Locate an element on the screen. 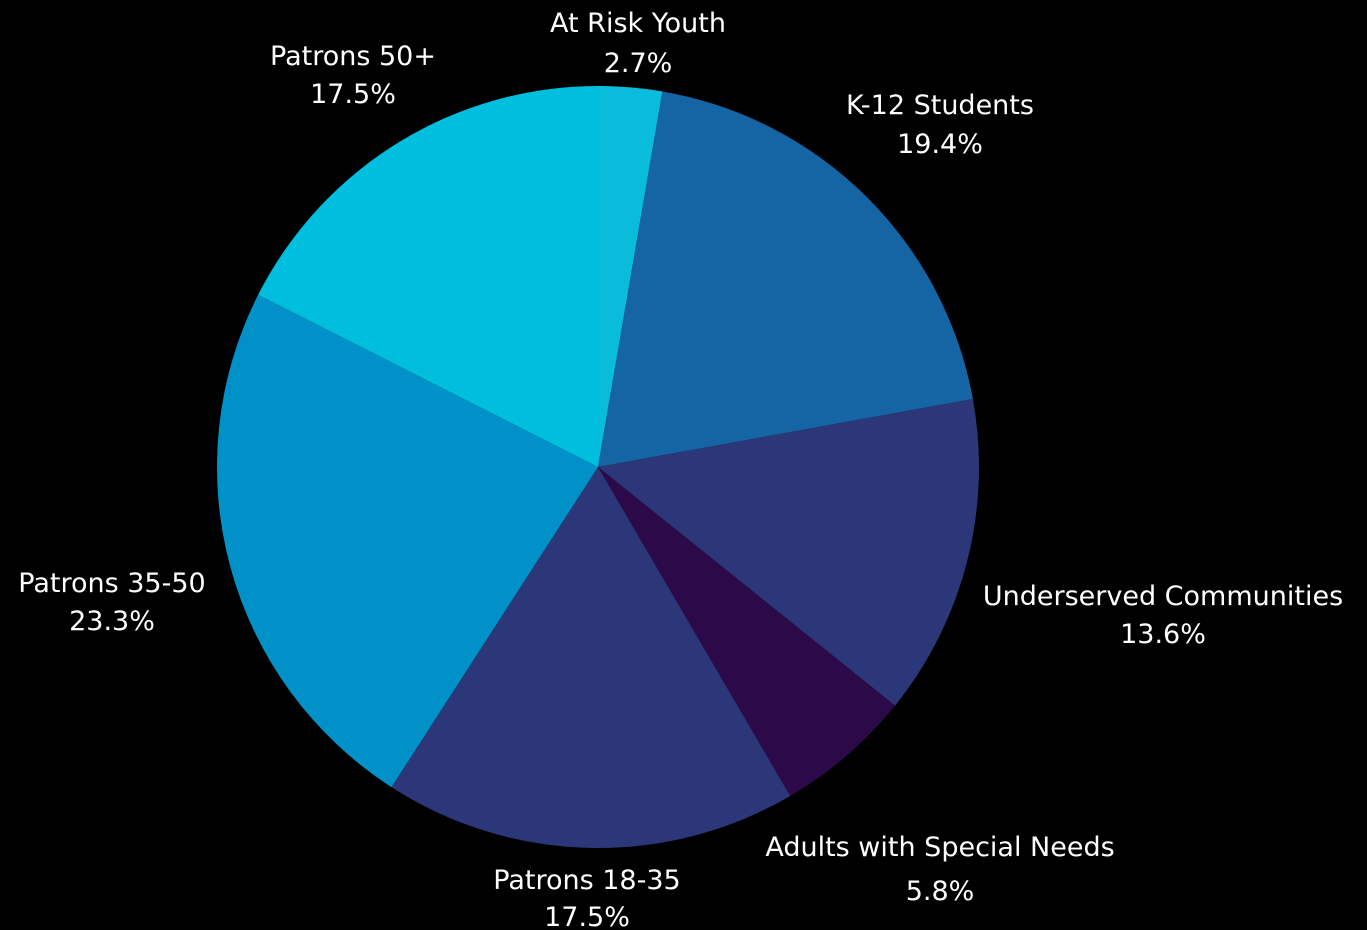  pie-slice-underserved-communities is located at coordinates (788, 552).